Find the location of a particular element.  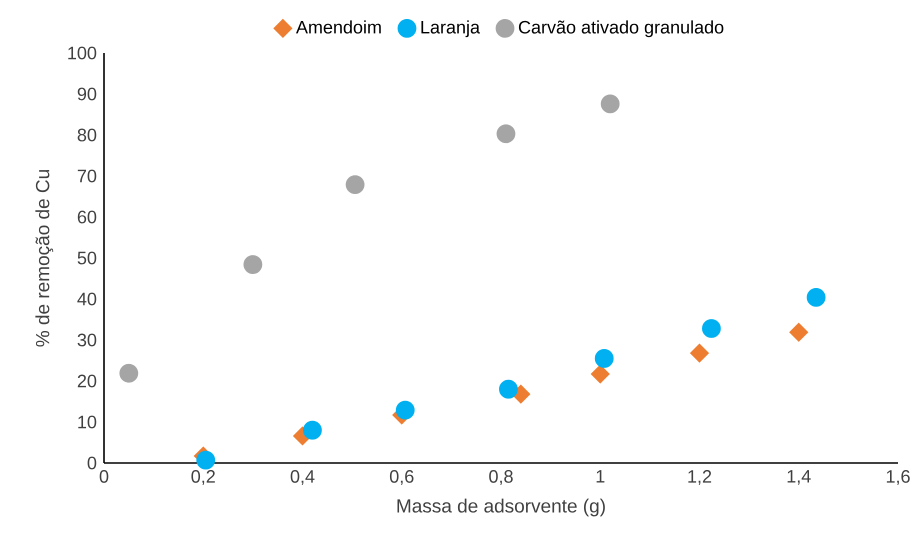

x-tick-label: 1,2 is located at coordinates (700, 477).